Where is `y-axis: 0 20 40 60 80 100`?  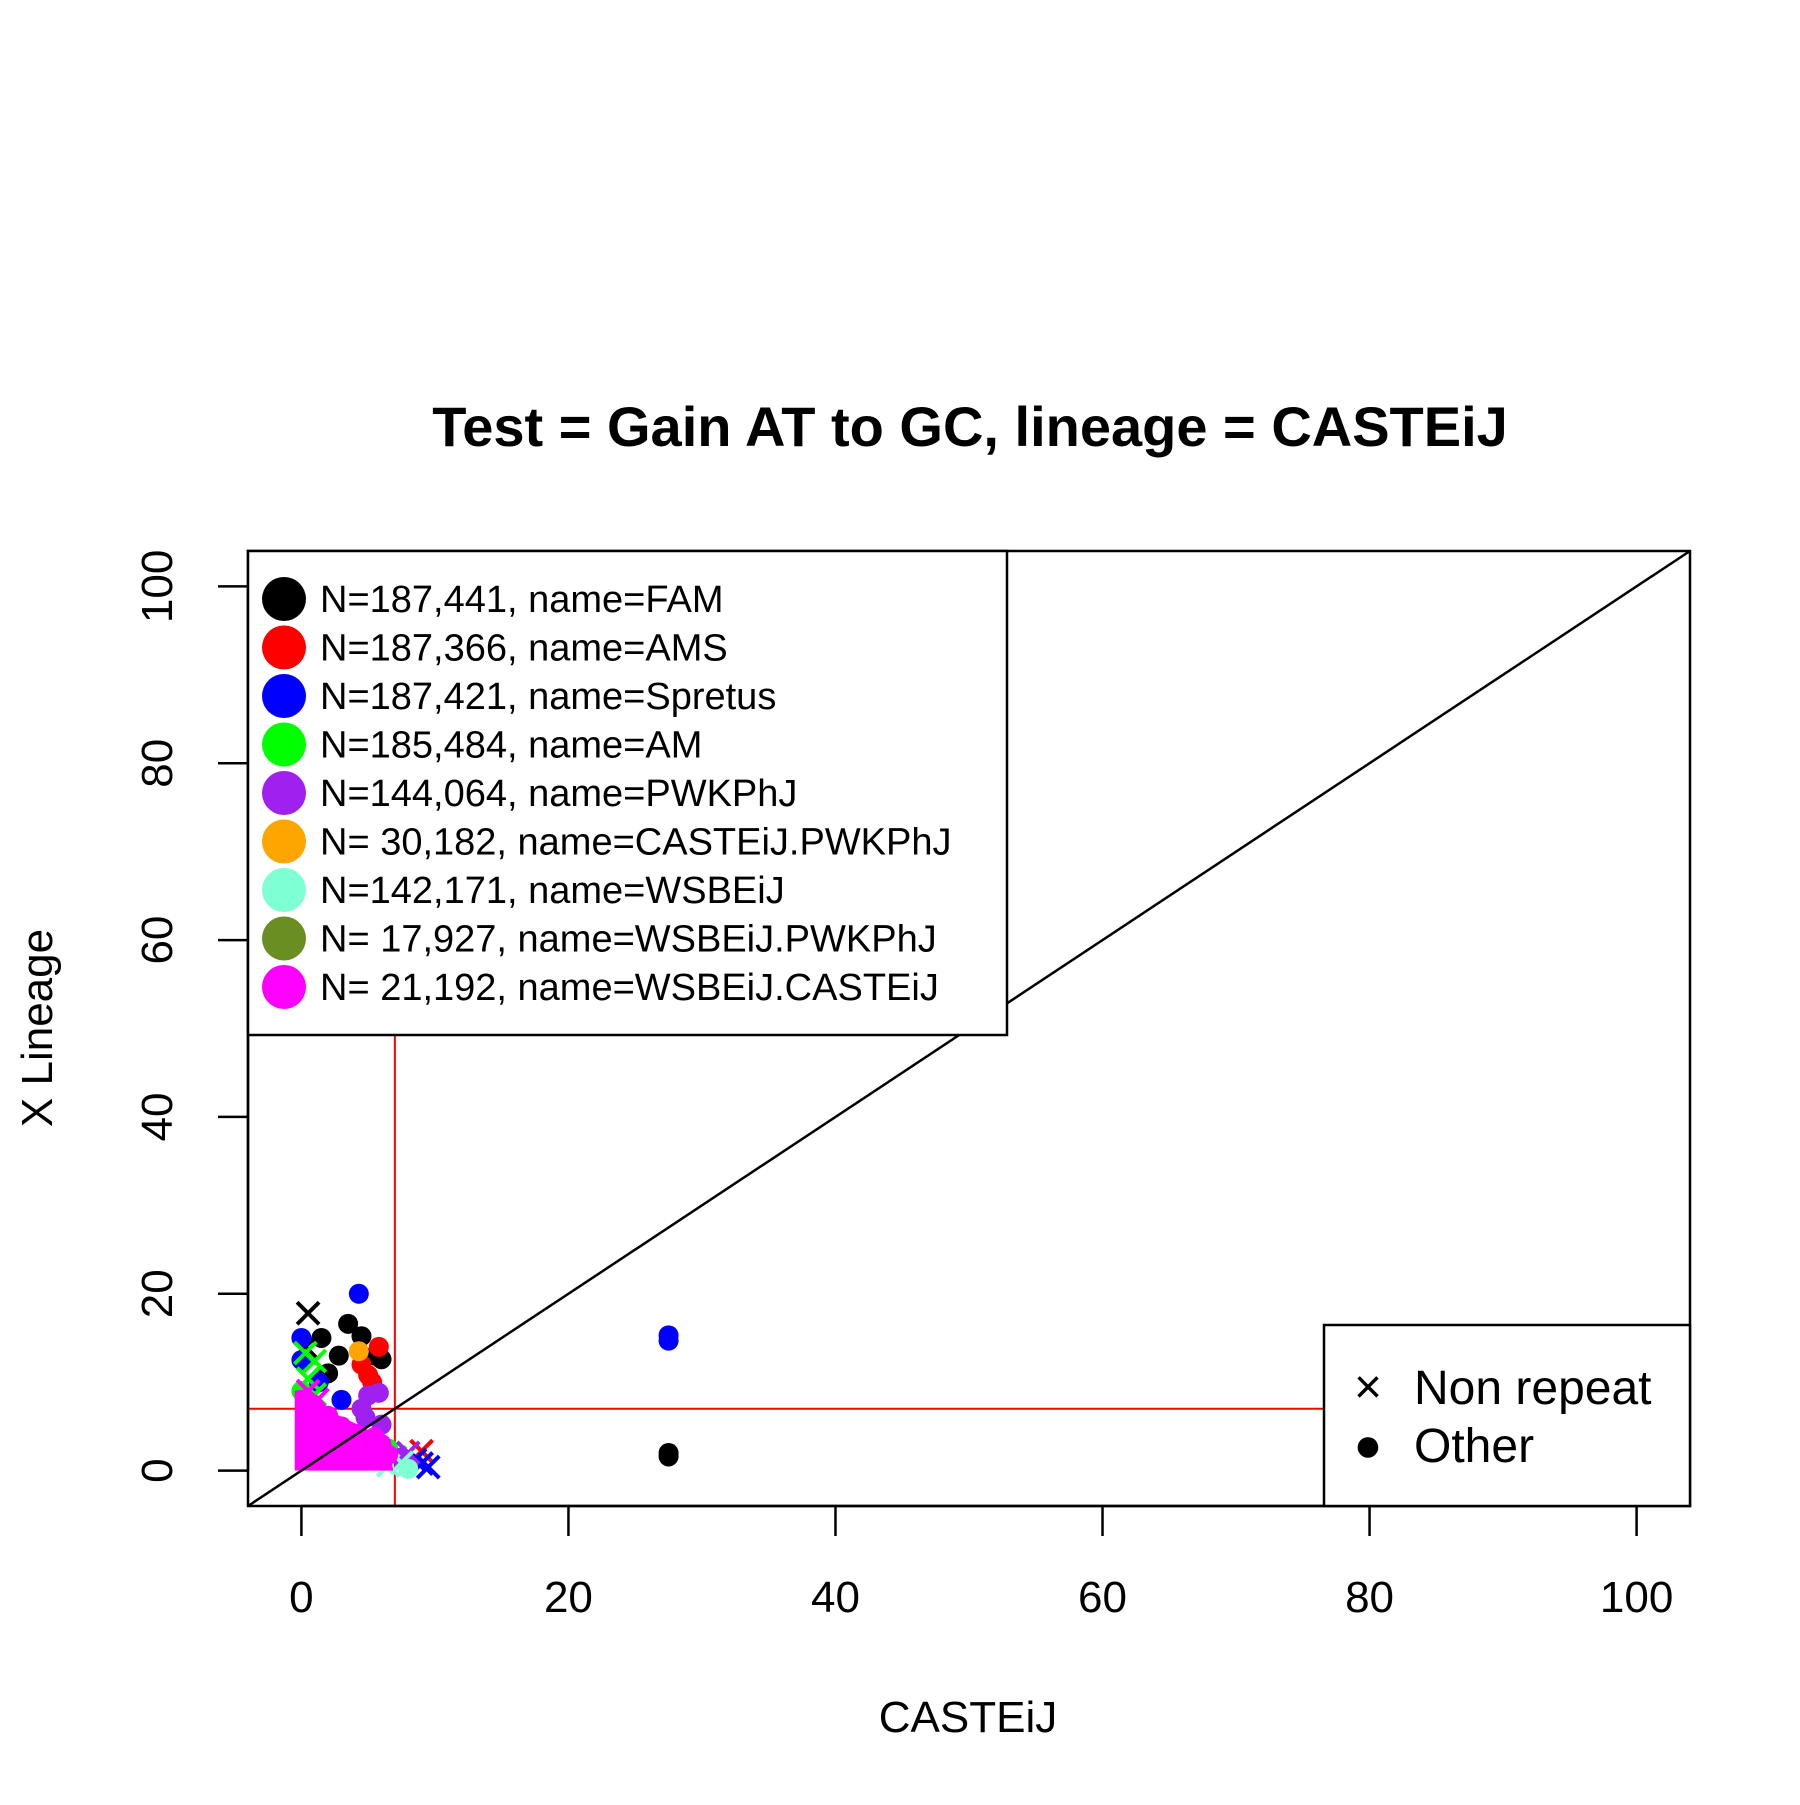 y-axis: 0 20 40 60 80 100 is located at coordinates (191, 1016).